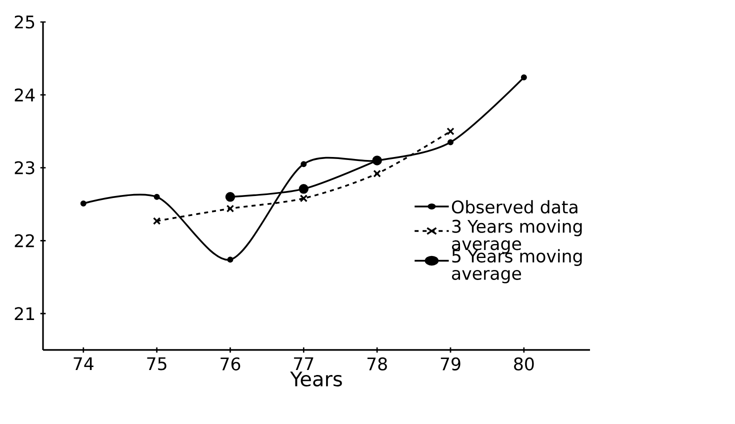 Image resolution: width=735 pixels, height=424 pixels. What do you see at coordinates (24, 22) in the screenshot?
I see `y-tick-label: 25` at bounding box center [24, 22].